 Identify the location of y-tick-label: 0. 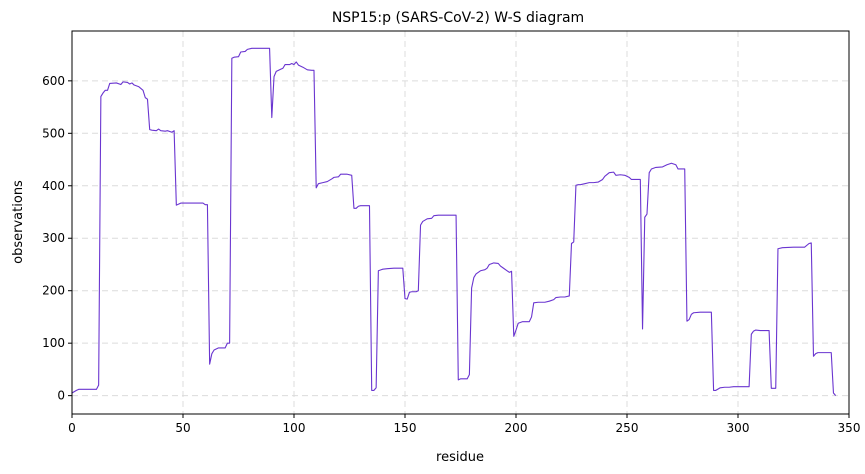
(61, 396).